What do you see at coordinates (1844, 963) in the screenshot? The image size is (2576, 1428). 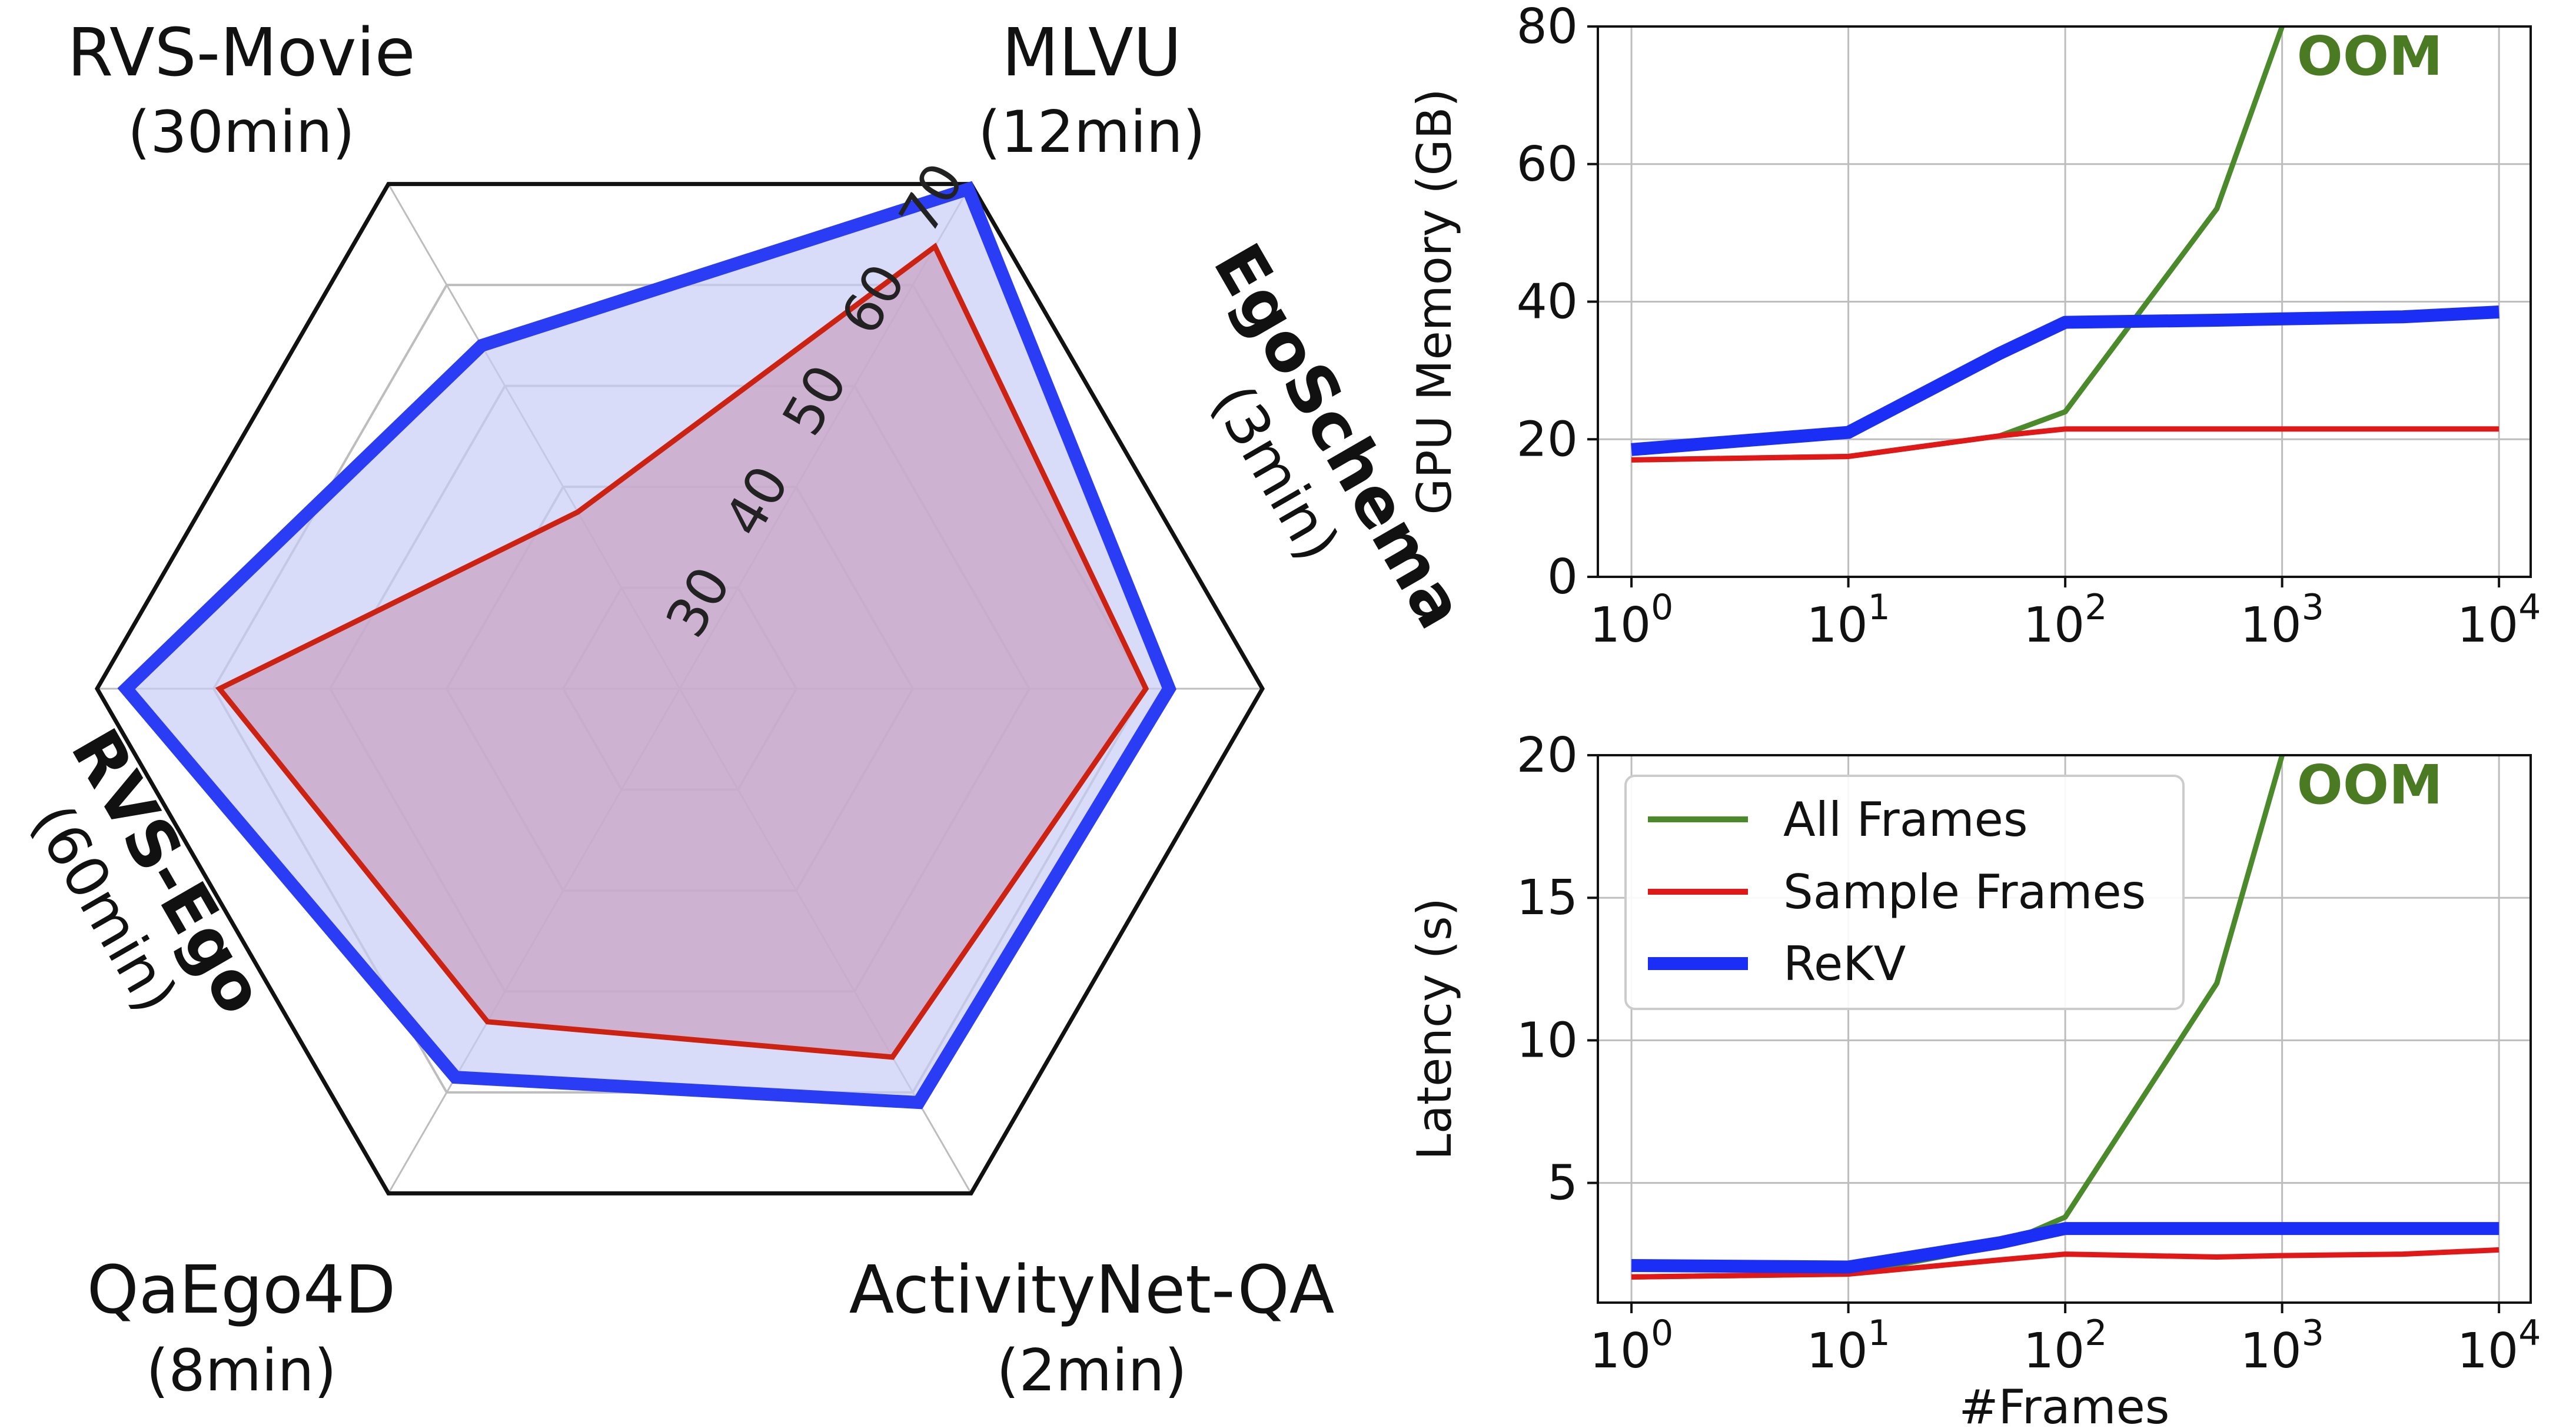 I see `legend-label-rekv: ReKV` at bounding box center [1844, 963].